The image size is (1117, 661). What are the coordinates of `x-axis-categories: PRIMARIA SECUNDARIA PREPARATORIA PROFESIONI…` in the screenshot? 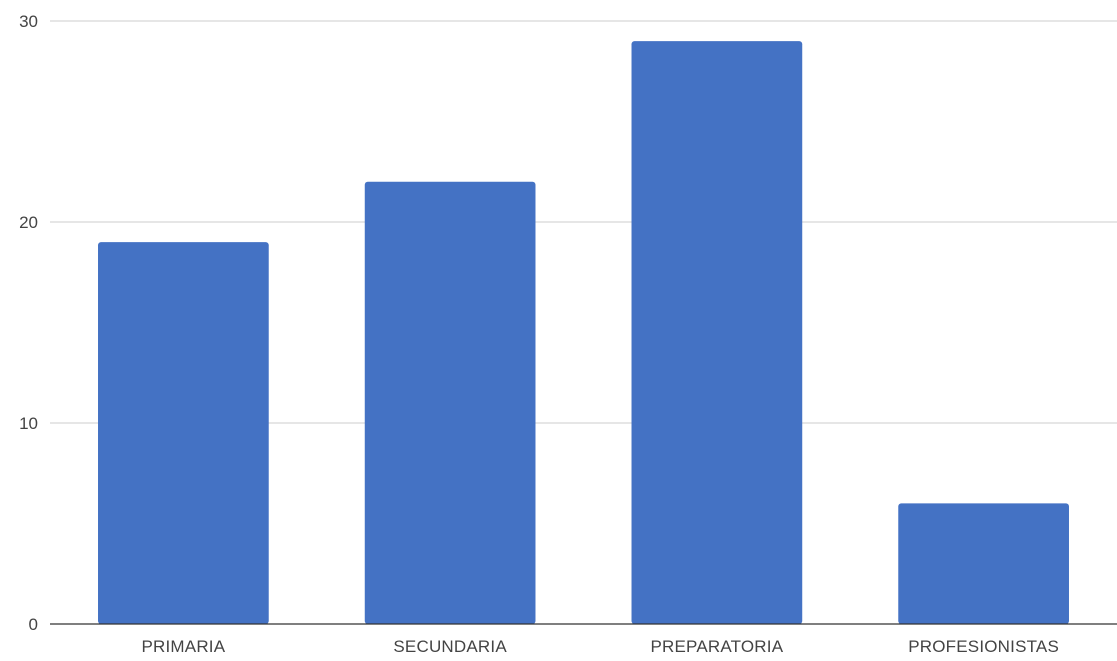 It's located at (600, 646).